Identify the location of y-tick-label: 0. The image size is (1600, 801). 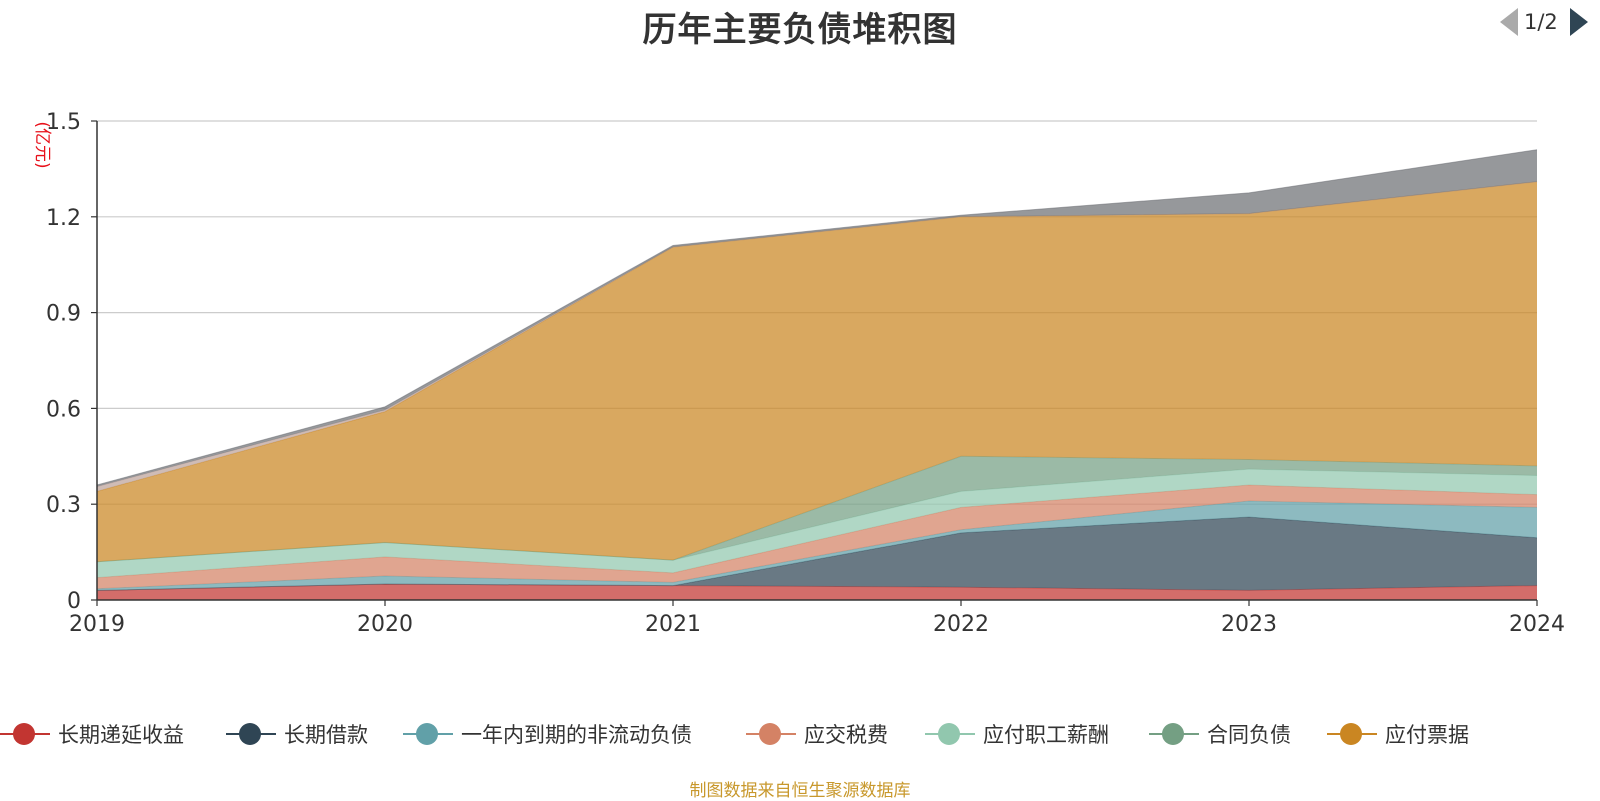
(74, 601).